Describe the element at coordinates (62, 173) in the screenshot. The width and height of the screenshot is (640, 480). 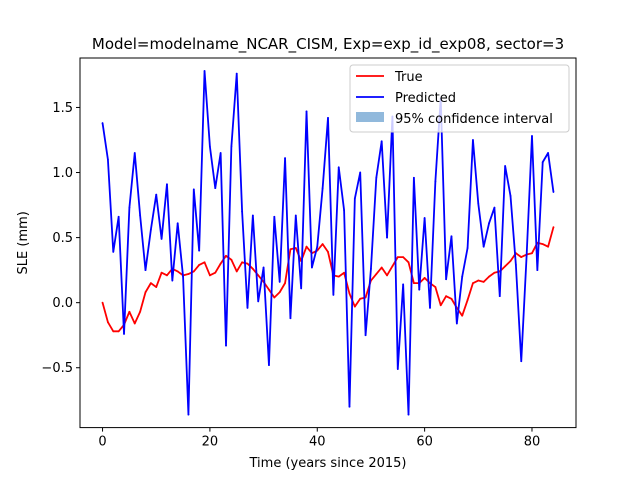
I see `y-tick-label: 1.0` at that location.